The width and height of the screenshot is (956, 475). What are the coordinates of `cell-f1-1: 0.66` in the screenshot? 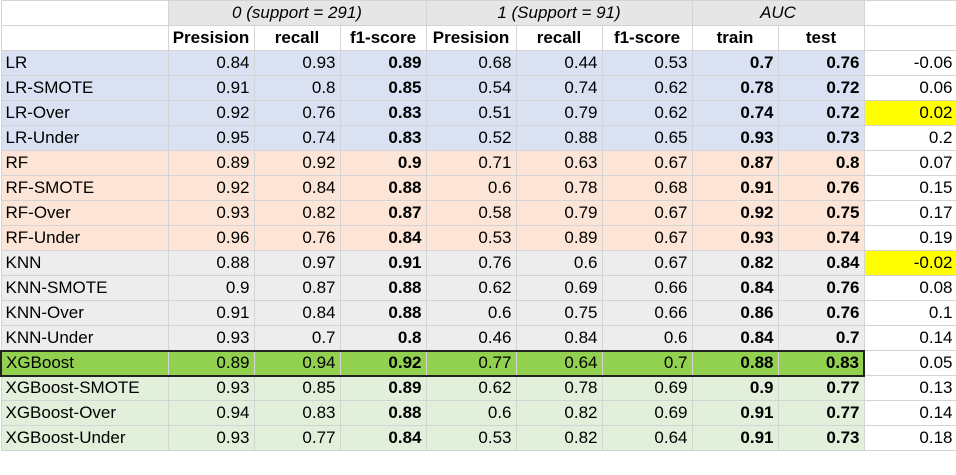 It's located at (647, 313).